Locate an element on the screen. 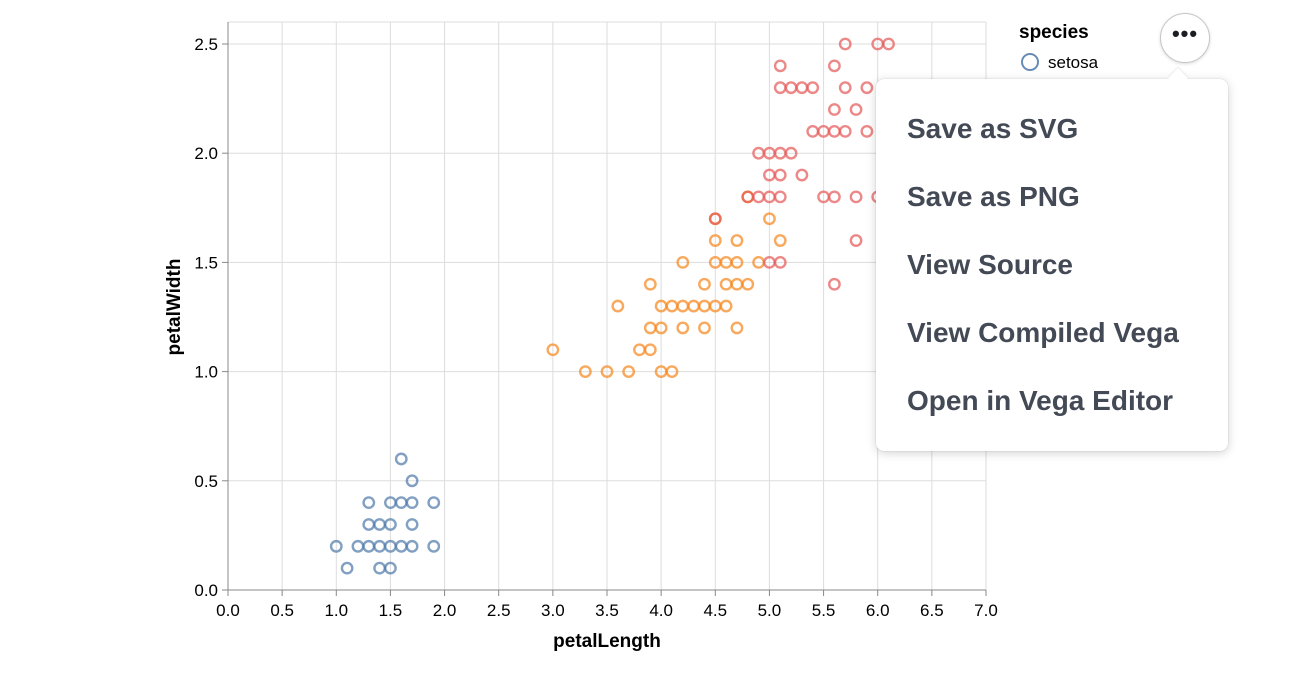  y-tick-label: 0.5 is located at coordinates (206, 481).